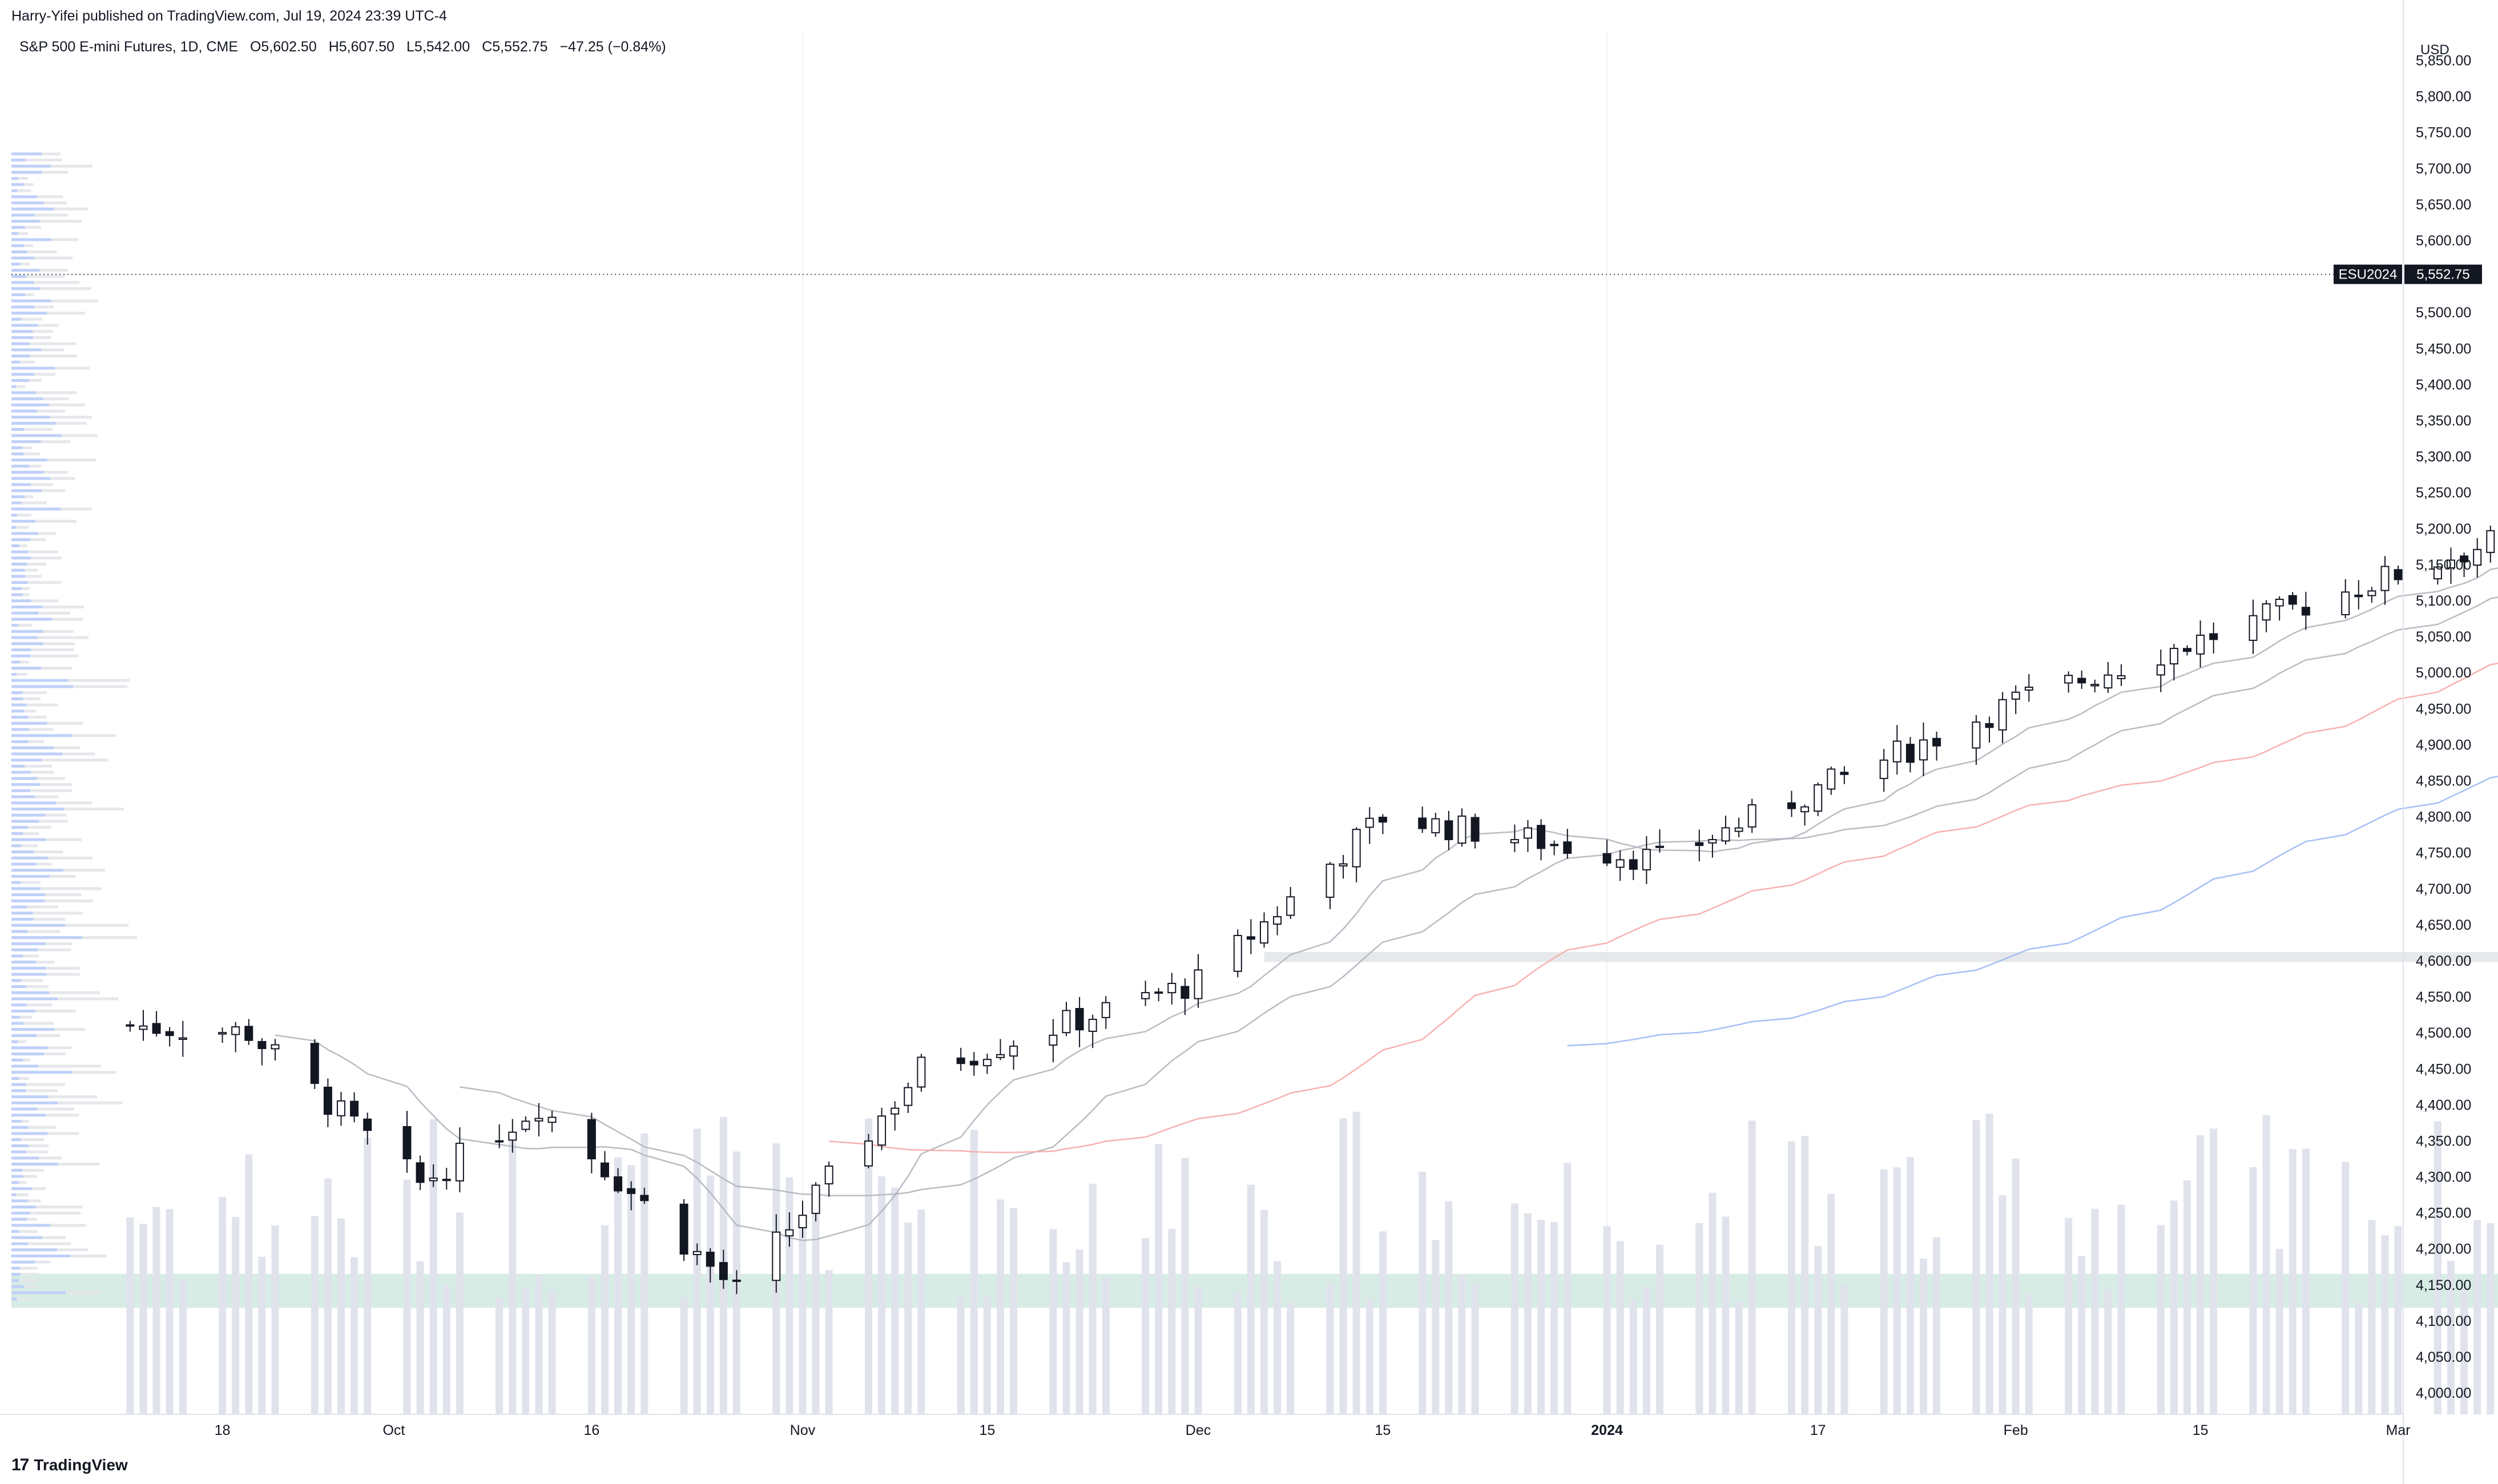 This screenshot has height=1484, width=2498. What do you see at coordinates (2442, 275) in the screenshot?
I see `last-price-value: 5,552.75` at bounding box center [2442, 275].